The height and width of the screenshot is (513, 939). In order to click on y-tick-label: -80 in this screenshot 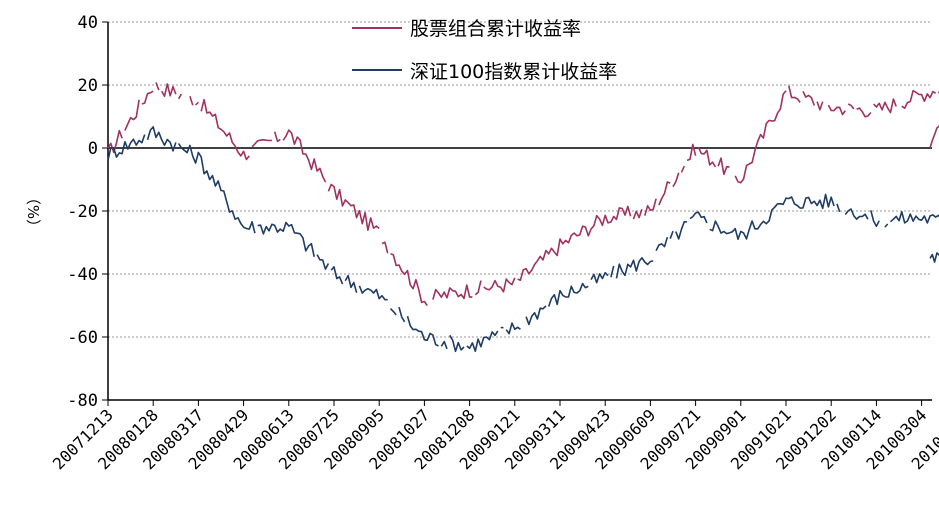, I will do `click(82, 401)`.